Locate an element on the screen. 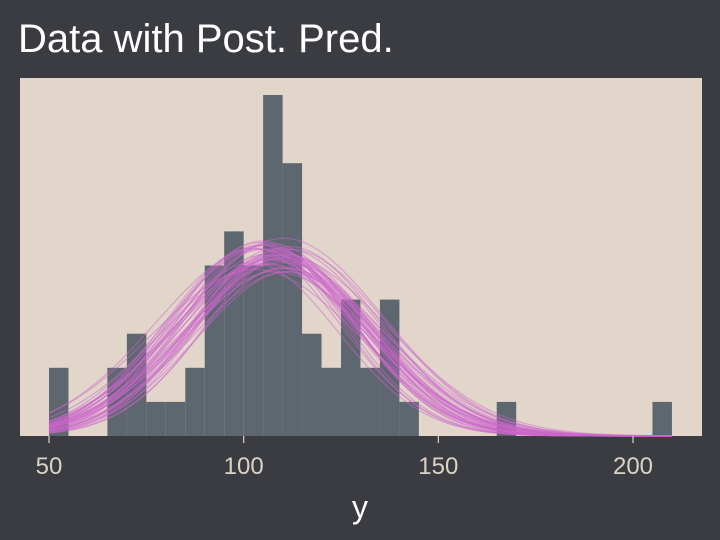 This screenshot has width=720, height=540. x-tick-label: 100 is located at coordinates (244, 466).